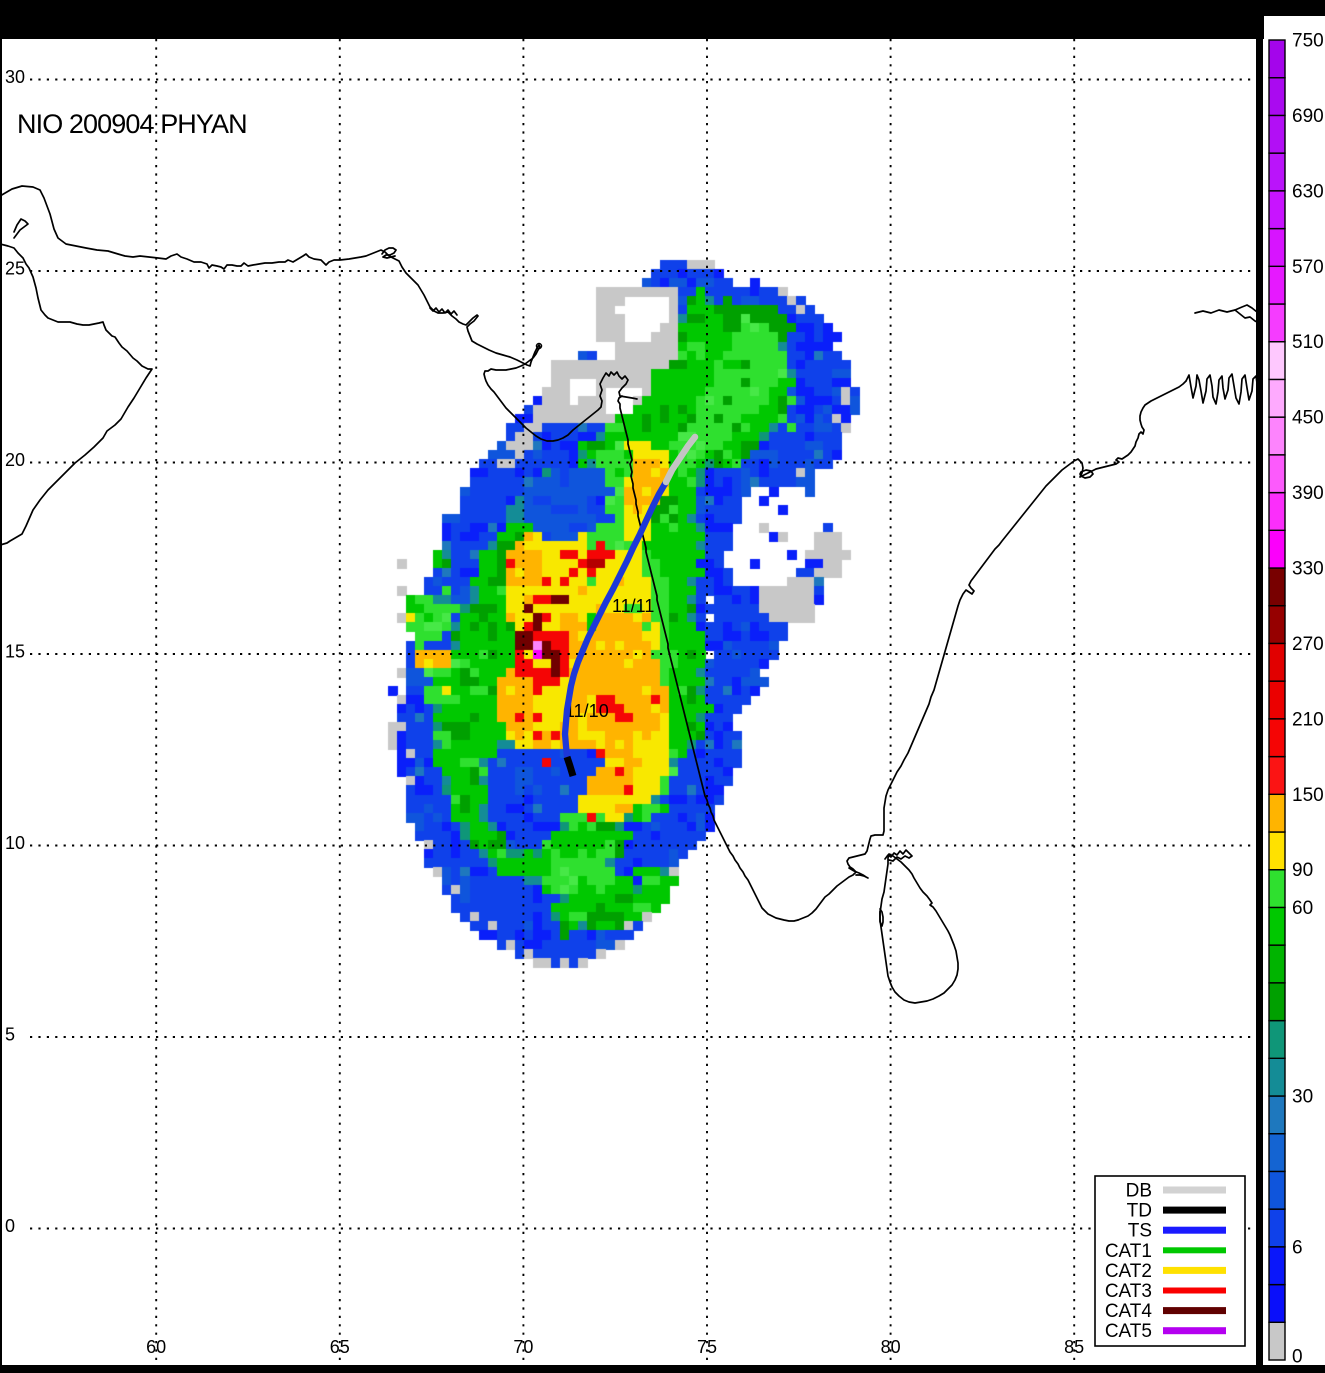  I want to click on svg-text: 630, so click(1308, 191).